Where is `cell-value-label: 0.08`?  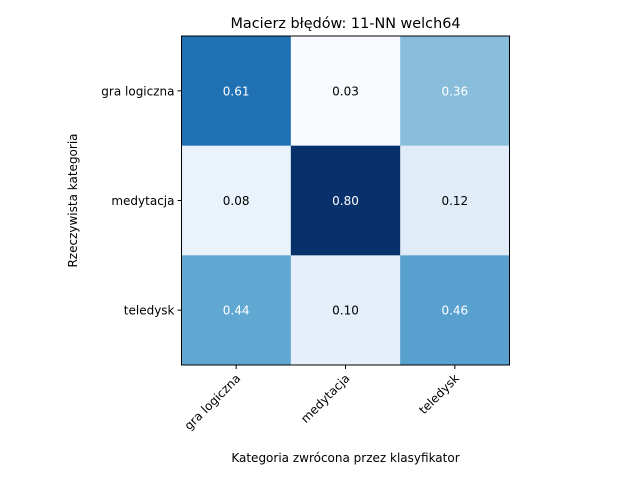
cell-value-label: 0.08 is located at coordinates (236, 201).